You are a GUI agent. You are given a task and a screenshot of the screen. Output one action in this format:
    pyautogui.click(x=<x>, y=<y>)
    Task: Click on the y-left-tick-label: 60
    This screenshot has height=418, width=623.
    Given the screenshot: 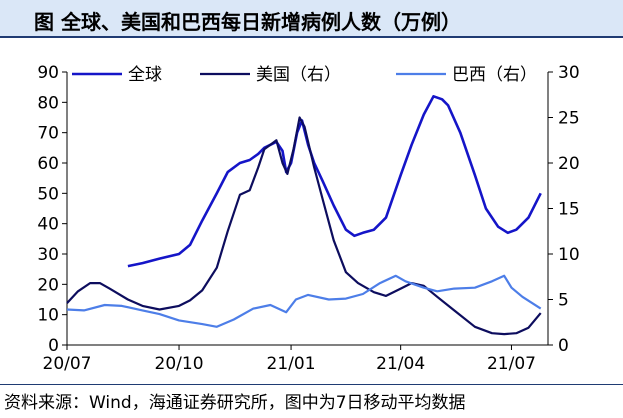 What is the action you would take?
    pyautogui.click(x=48, y=164)
    